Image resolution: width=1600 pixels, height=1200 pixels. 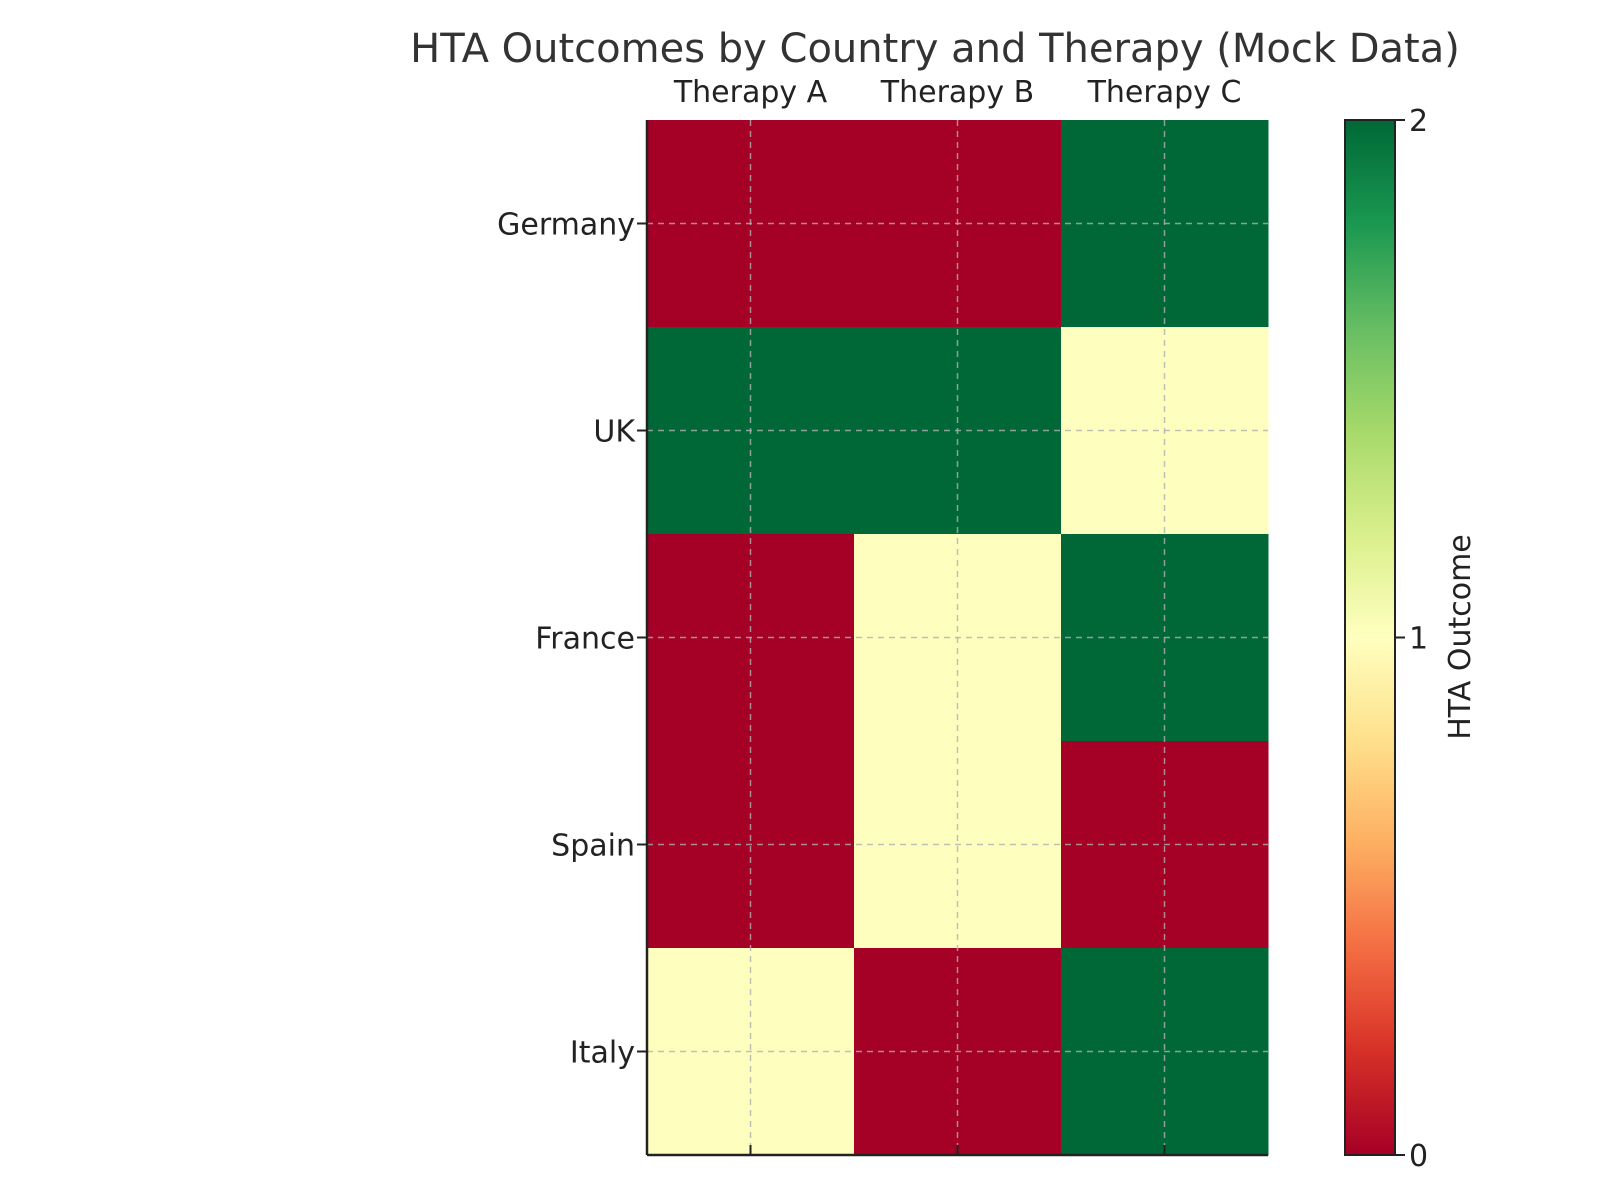 What do you see at coordinates (593, 846) in the screenshot?
I see `y-tick-label: Spain` at bounding box center [593, 846].